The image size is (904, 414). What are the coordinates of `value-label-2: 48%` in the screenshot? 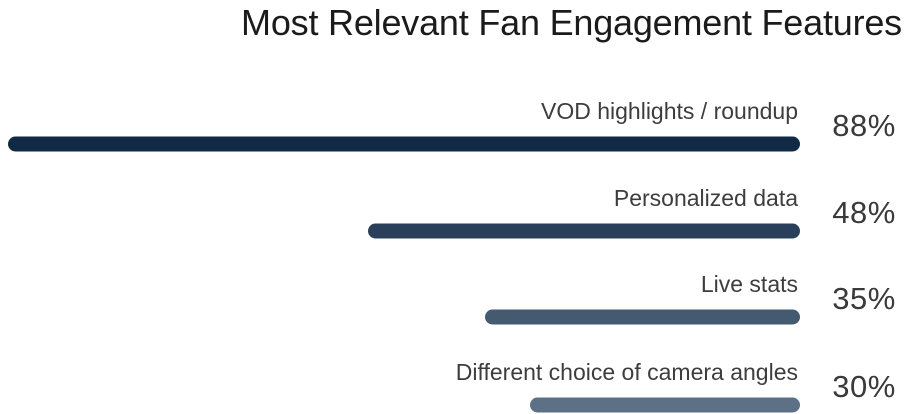 It's located at (864, 212).